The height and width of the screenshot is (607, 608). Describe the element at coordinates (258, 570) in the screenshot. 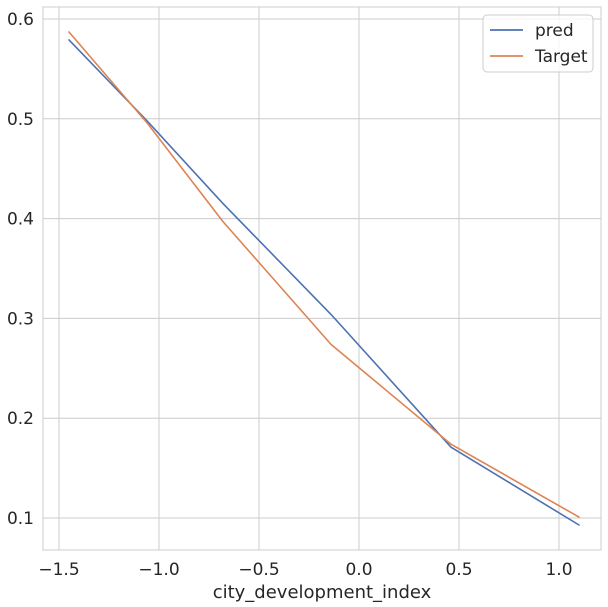

I see `x-tick-label: −0.5` at that location.